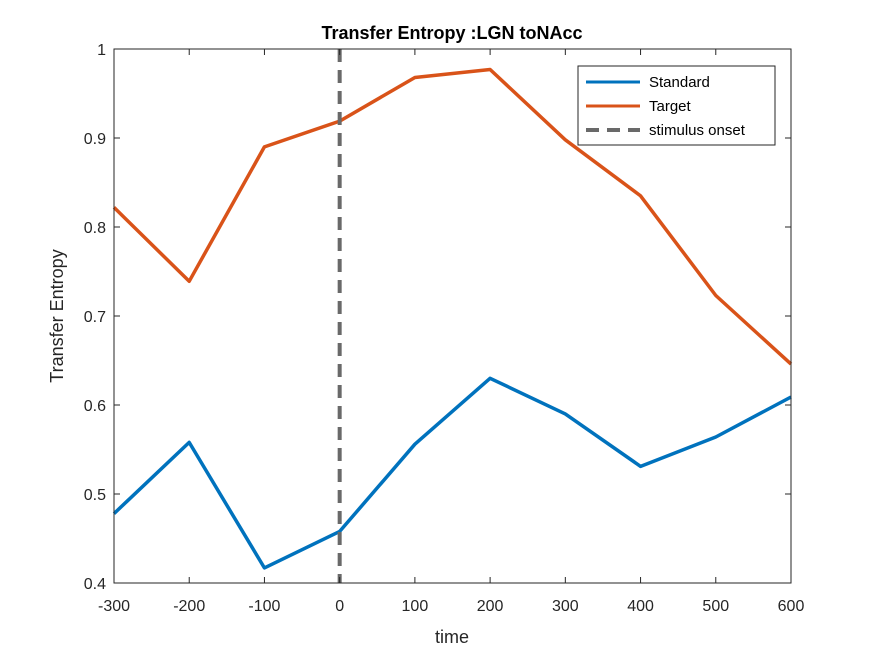 The height and width of the screenshot is (656, 875). What do you see at coordinates (101, 50) in the screenshot?
I see `y-tick-label: 1` at bounding box center [101, 50].